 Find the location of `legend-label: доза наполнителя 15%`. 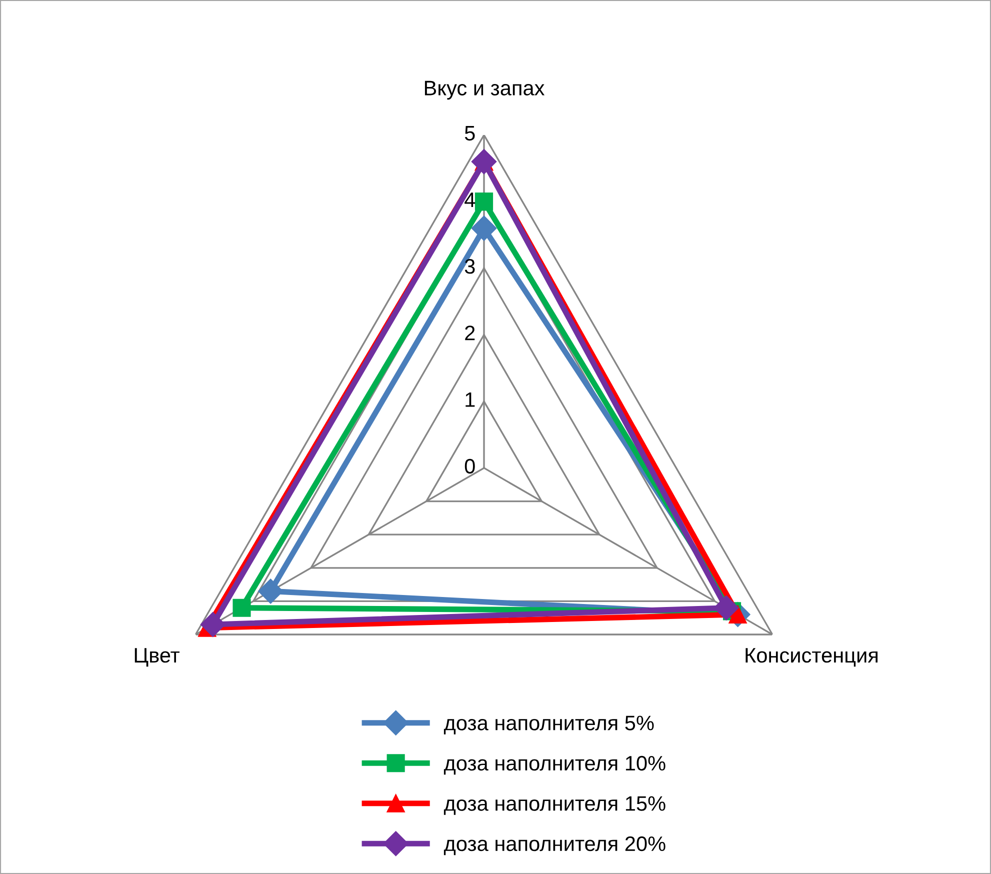

legend-label: доза наполнителя 15% is located at coordinates (555, 805).